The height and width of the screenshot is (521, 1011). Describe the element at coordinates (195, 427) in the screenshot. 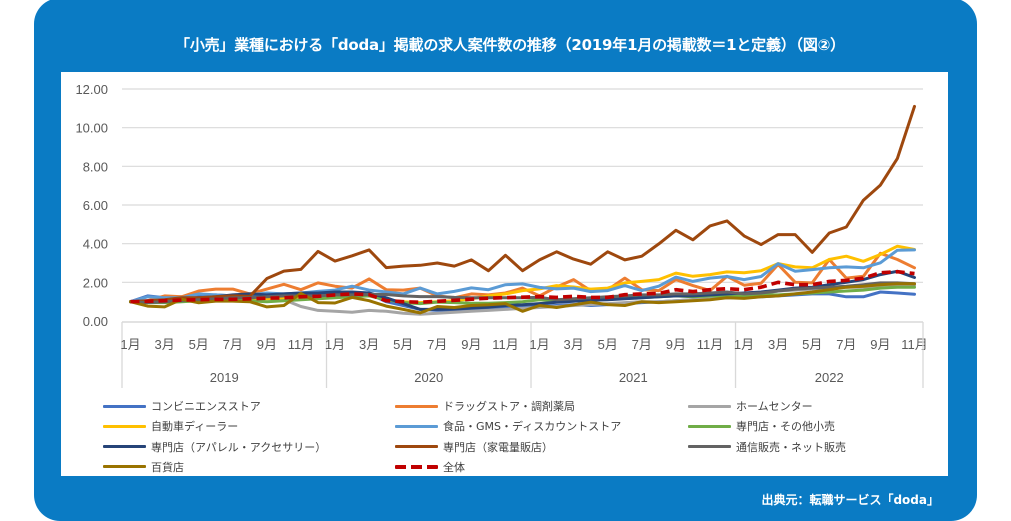

I see `legend-label: 自動車ディーラー` at that location.